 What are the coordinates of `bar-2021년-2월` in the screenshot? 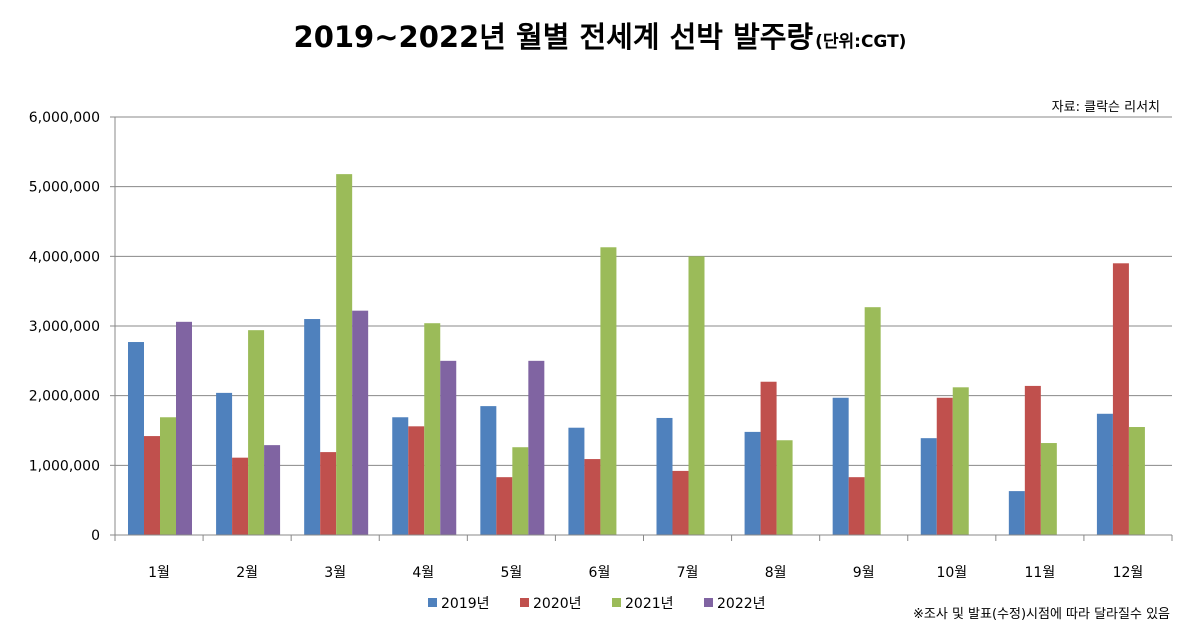 It's located at (256, 432).